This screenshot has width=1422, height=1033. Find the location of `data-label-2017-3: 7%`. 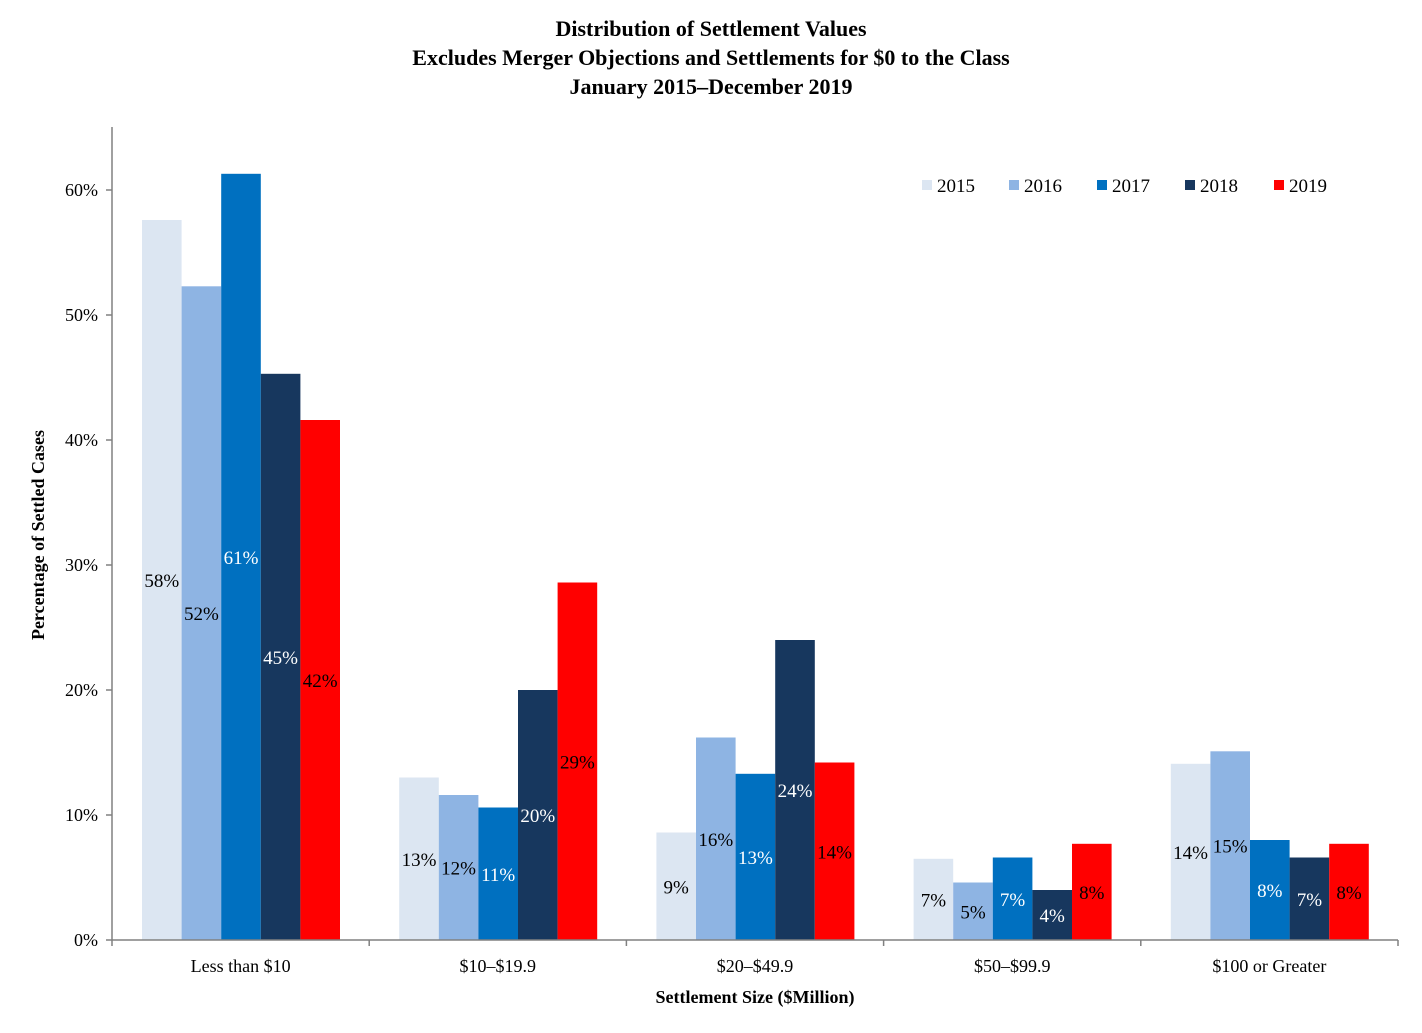

data-label-2017-3: 7% is located at coordinates (1013, 900).